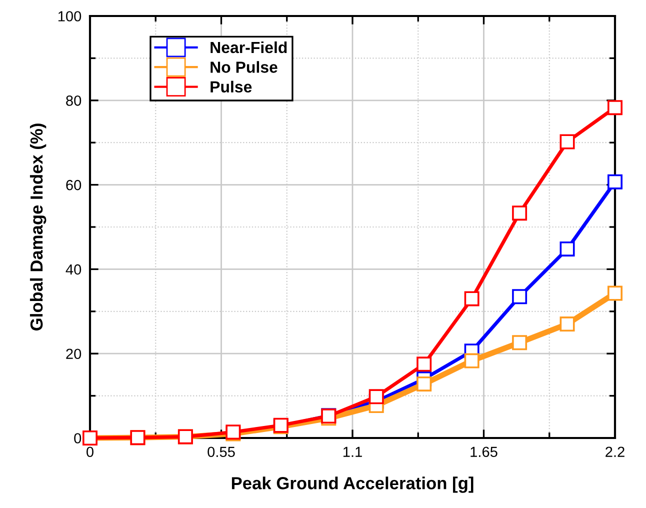 Image resolution: width=646 pixels, height=508 pixels. What do you see at coordinates (221, 452) in the screenshot?
I see `x-tick-label: 0.55` at bounding box center [221, 452].